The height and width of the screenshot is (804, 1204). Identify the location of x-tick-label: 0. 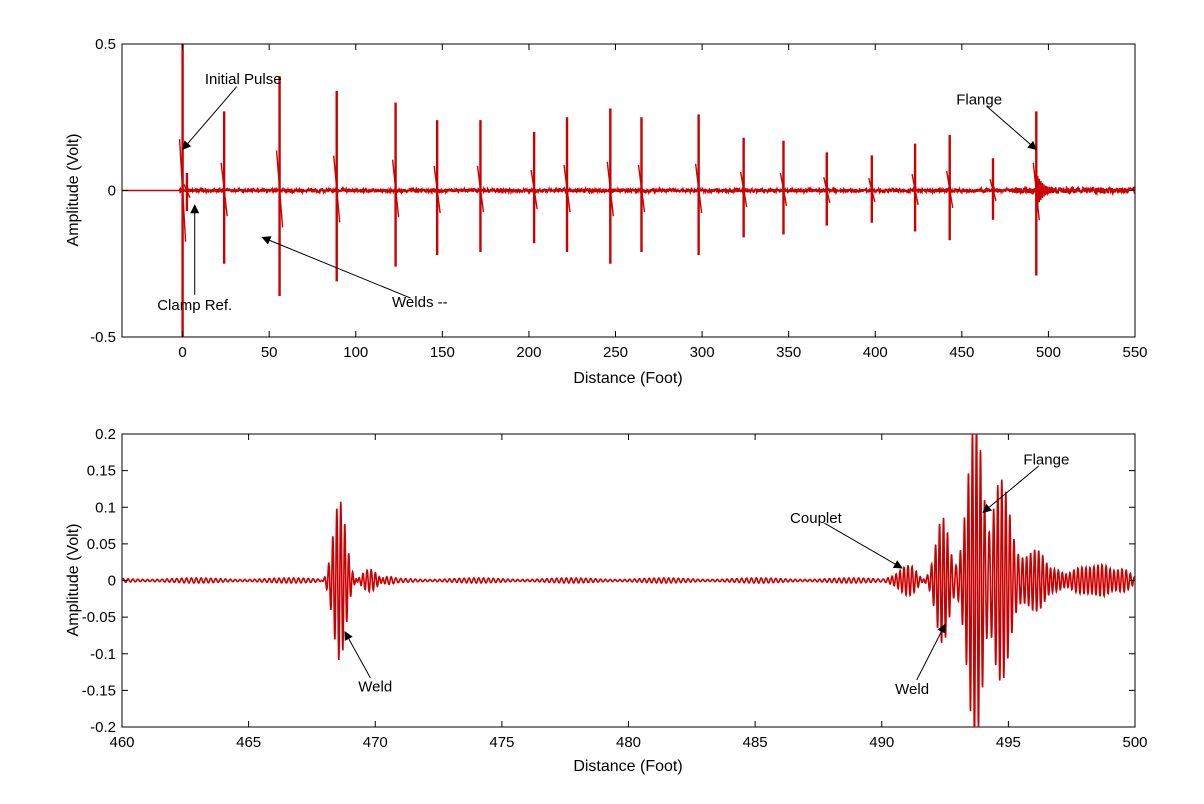
(182, 352).